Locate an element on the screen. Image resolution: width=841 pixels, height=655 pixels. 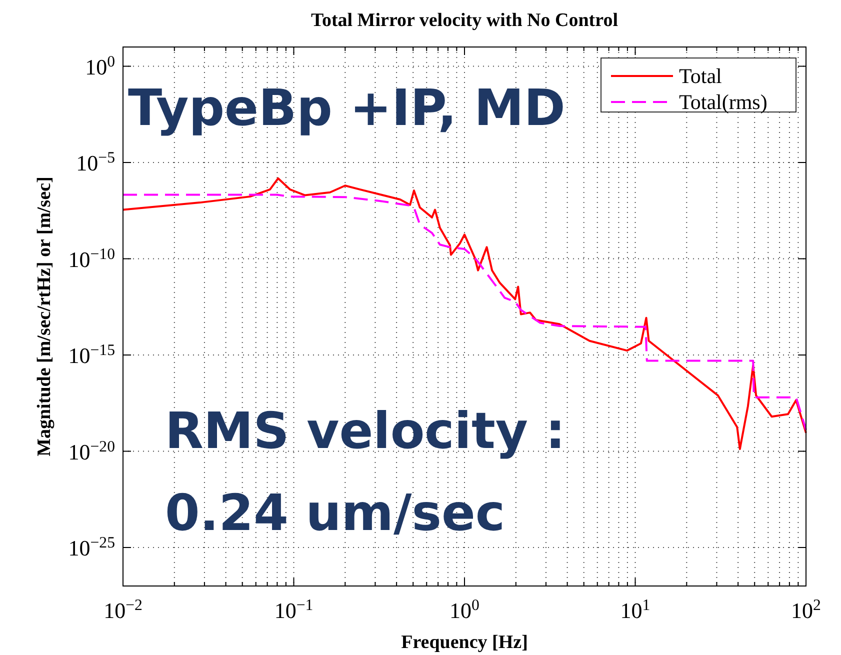
x-tick-label: 10$^{−2}$ is located at coordinates (123, 609).